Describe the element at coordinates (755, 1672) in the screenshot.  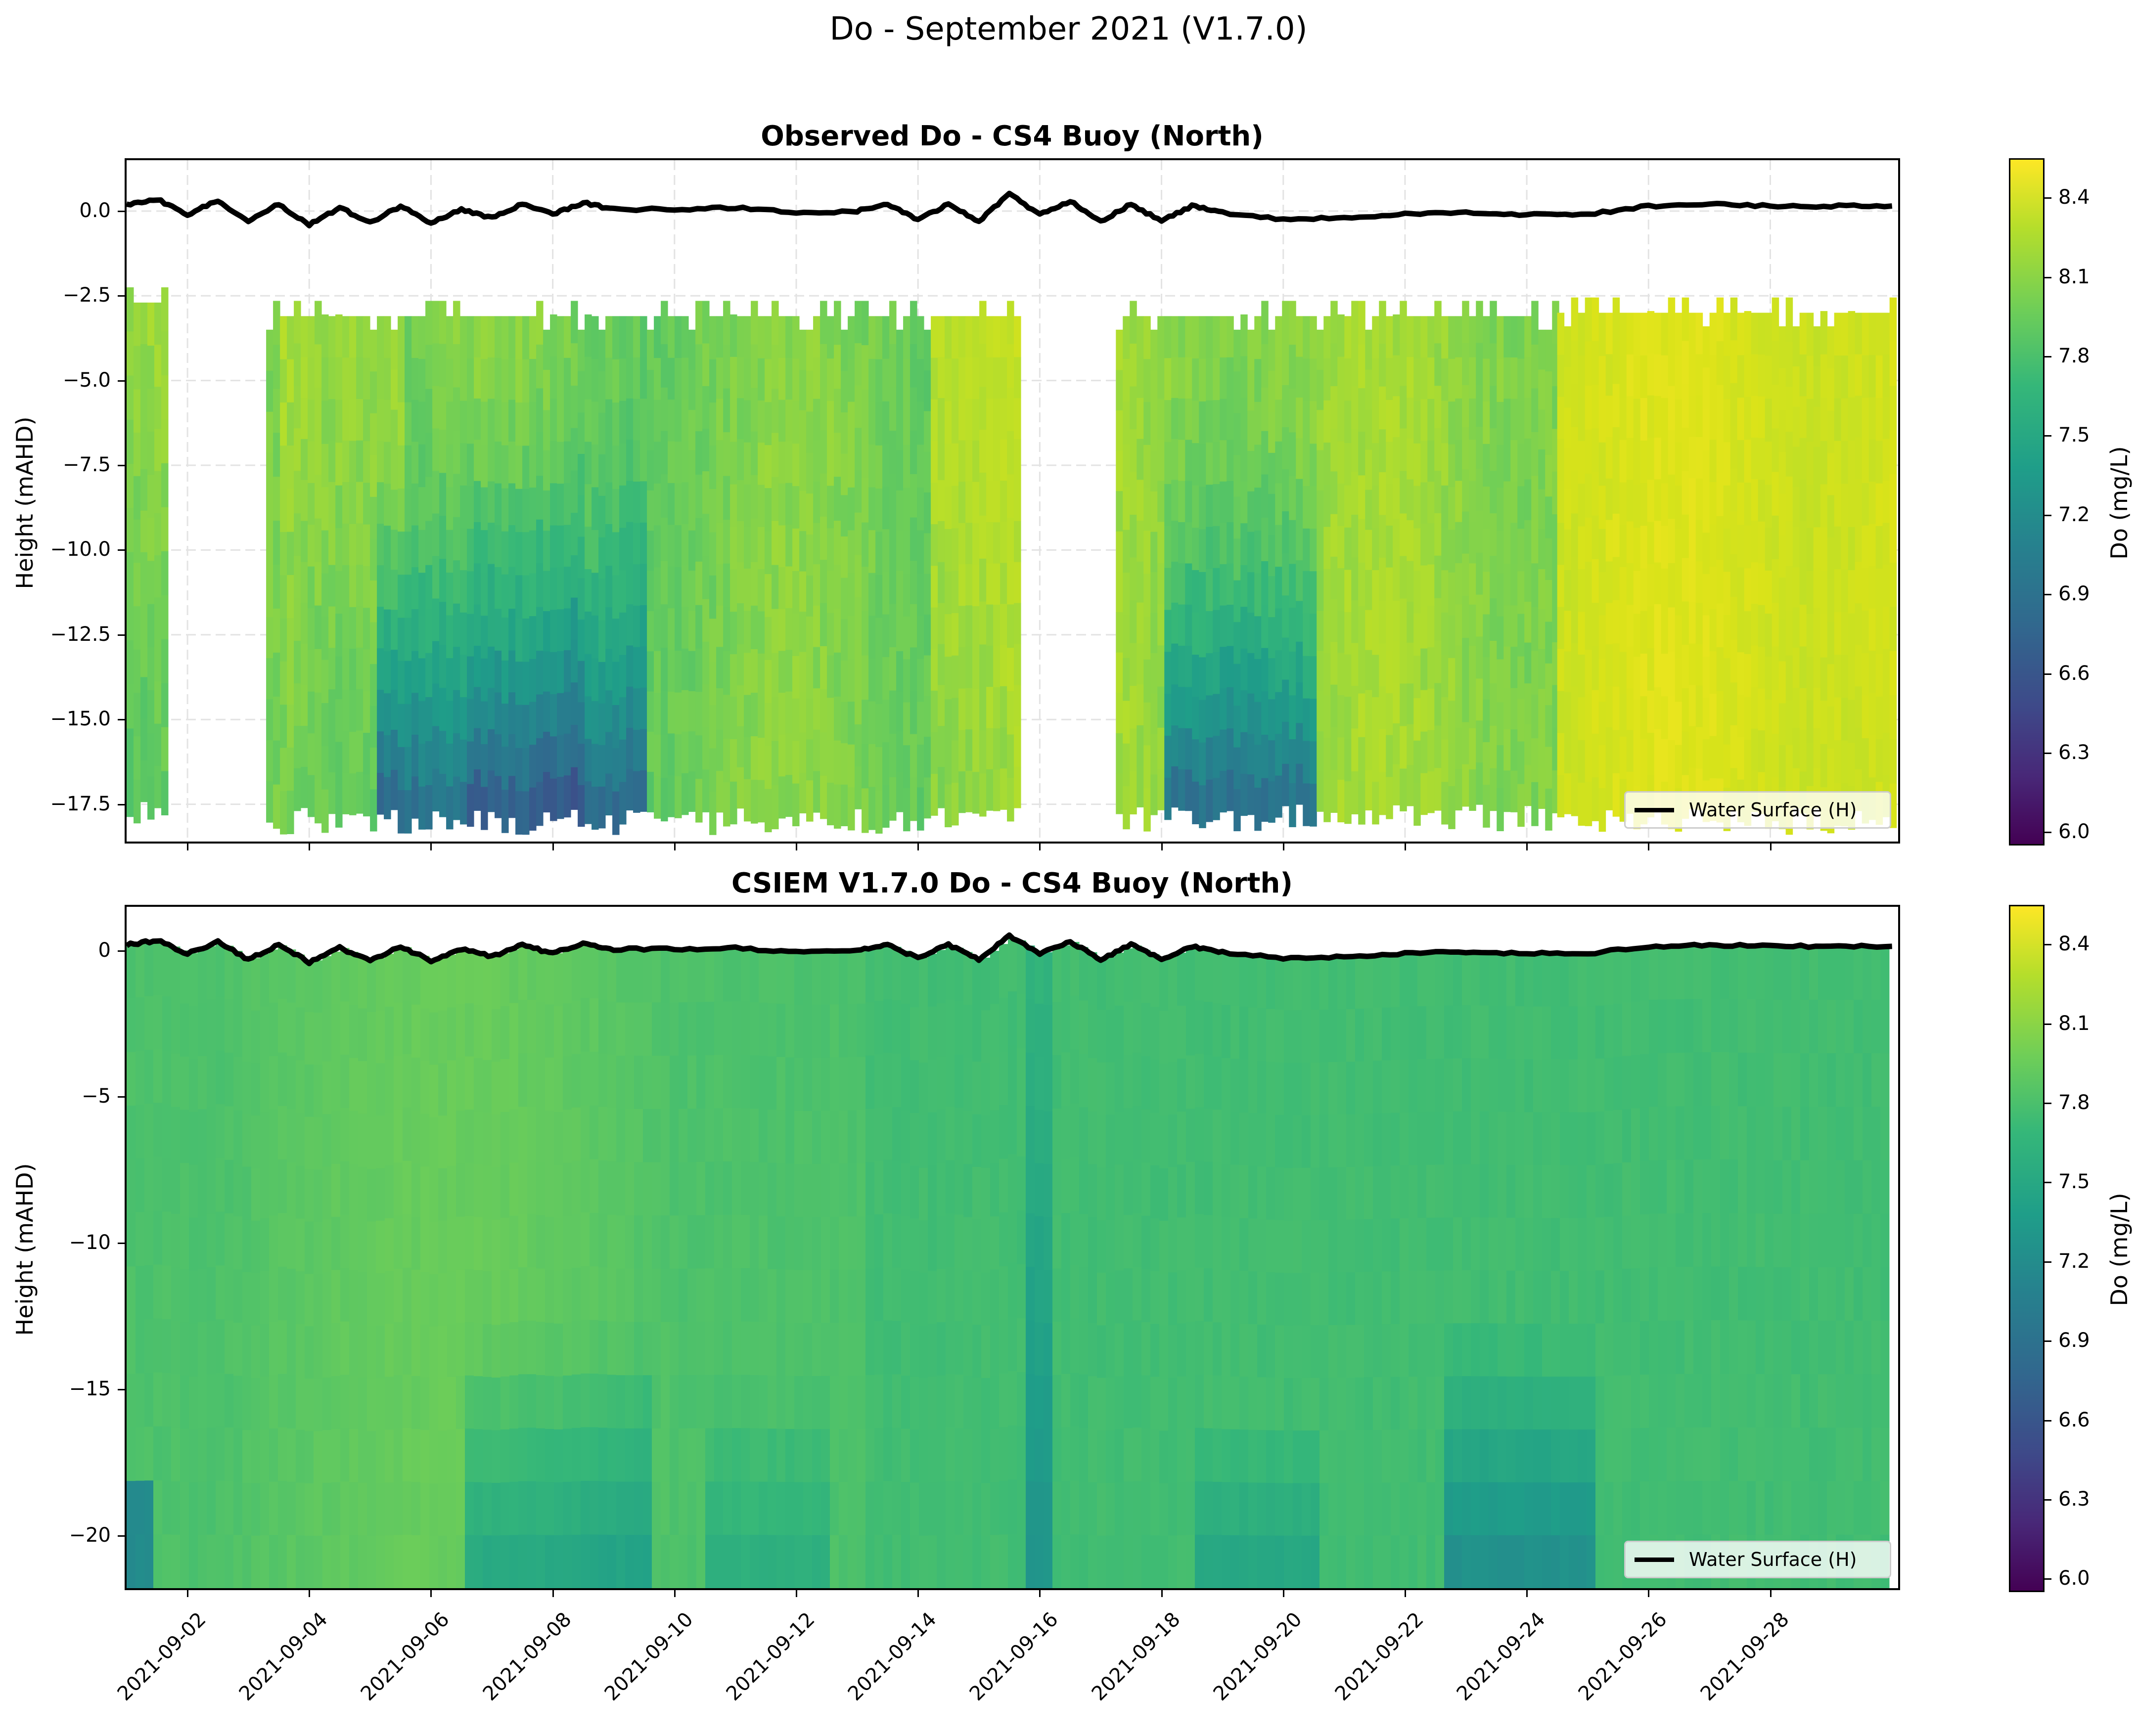
I see `x-tick-label: 2021-09-12` at that location.